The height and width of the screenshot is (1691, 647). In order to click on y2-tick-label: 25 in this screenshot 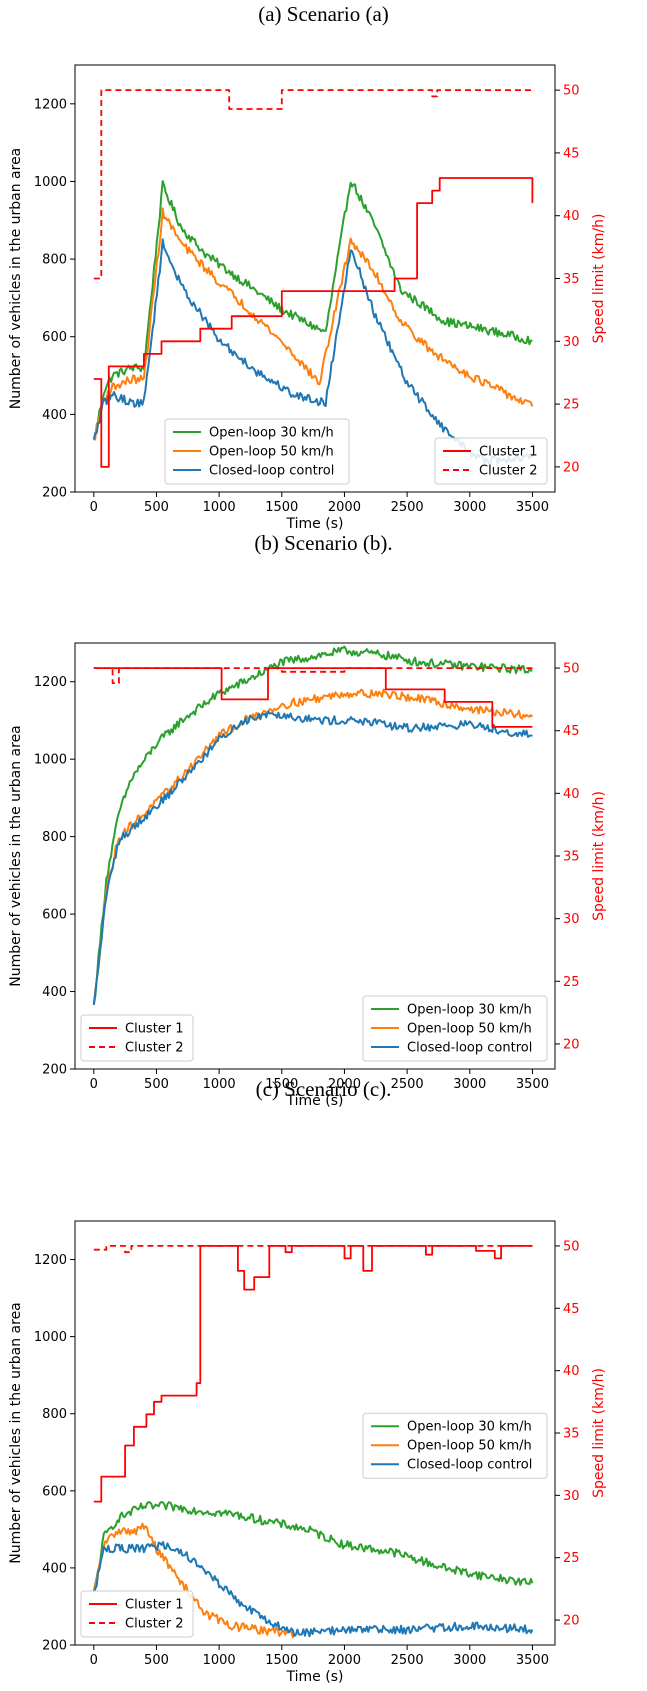, I will do `click(571, 1558)`.